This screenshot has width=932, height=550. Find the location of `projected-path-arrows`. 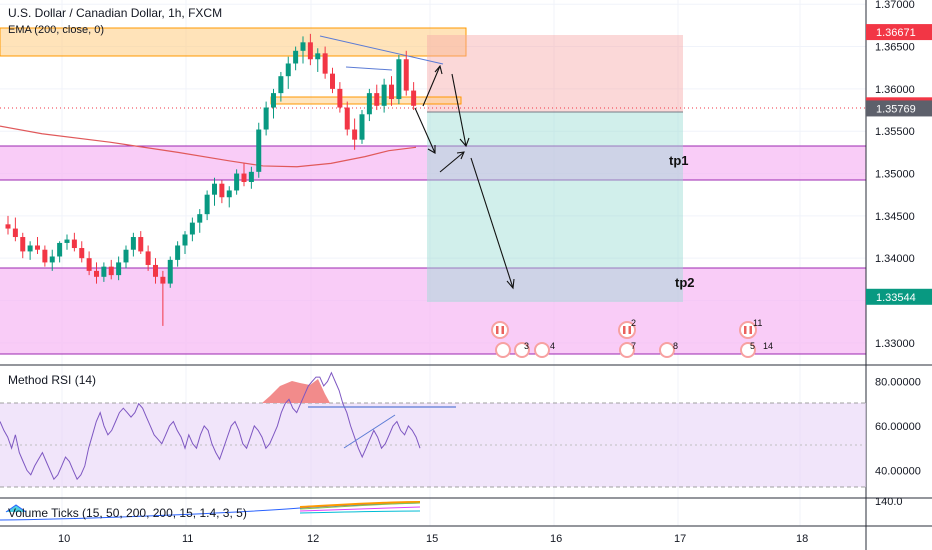

projected-path-arrows is located at coordinates (464, 177).